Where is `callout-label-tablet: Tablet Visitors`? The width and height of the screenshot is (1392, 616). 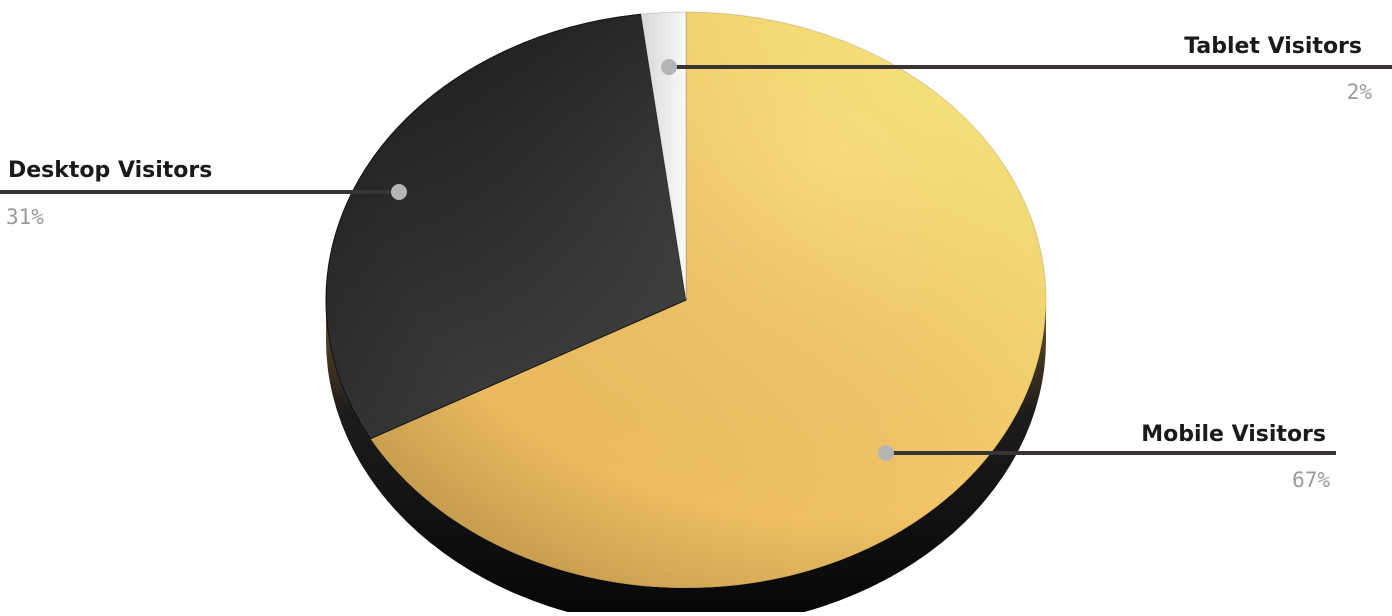
callout-label-tablet: Tablet Visitors is located at coordinates (1273, 46).